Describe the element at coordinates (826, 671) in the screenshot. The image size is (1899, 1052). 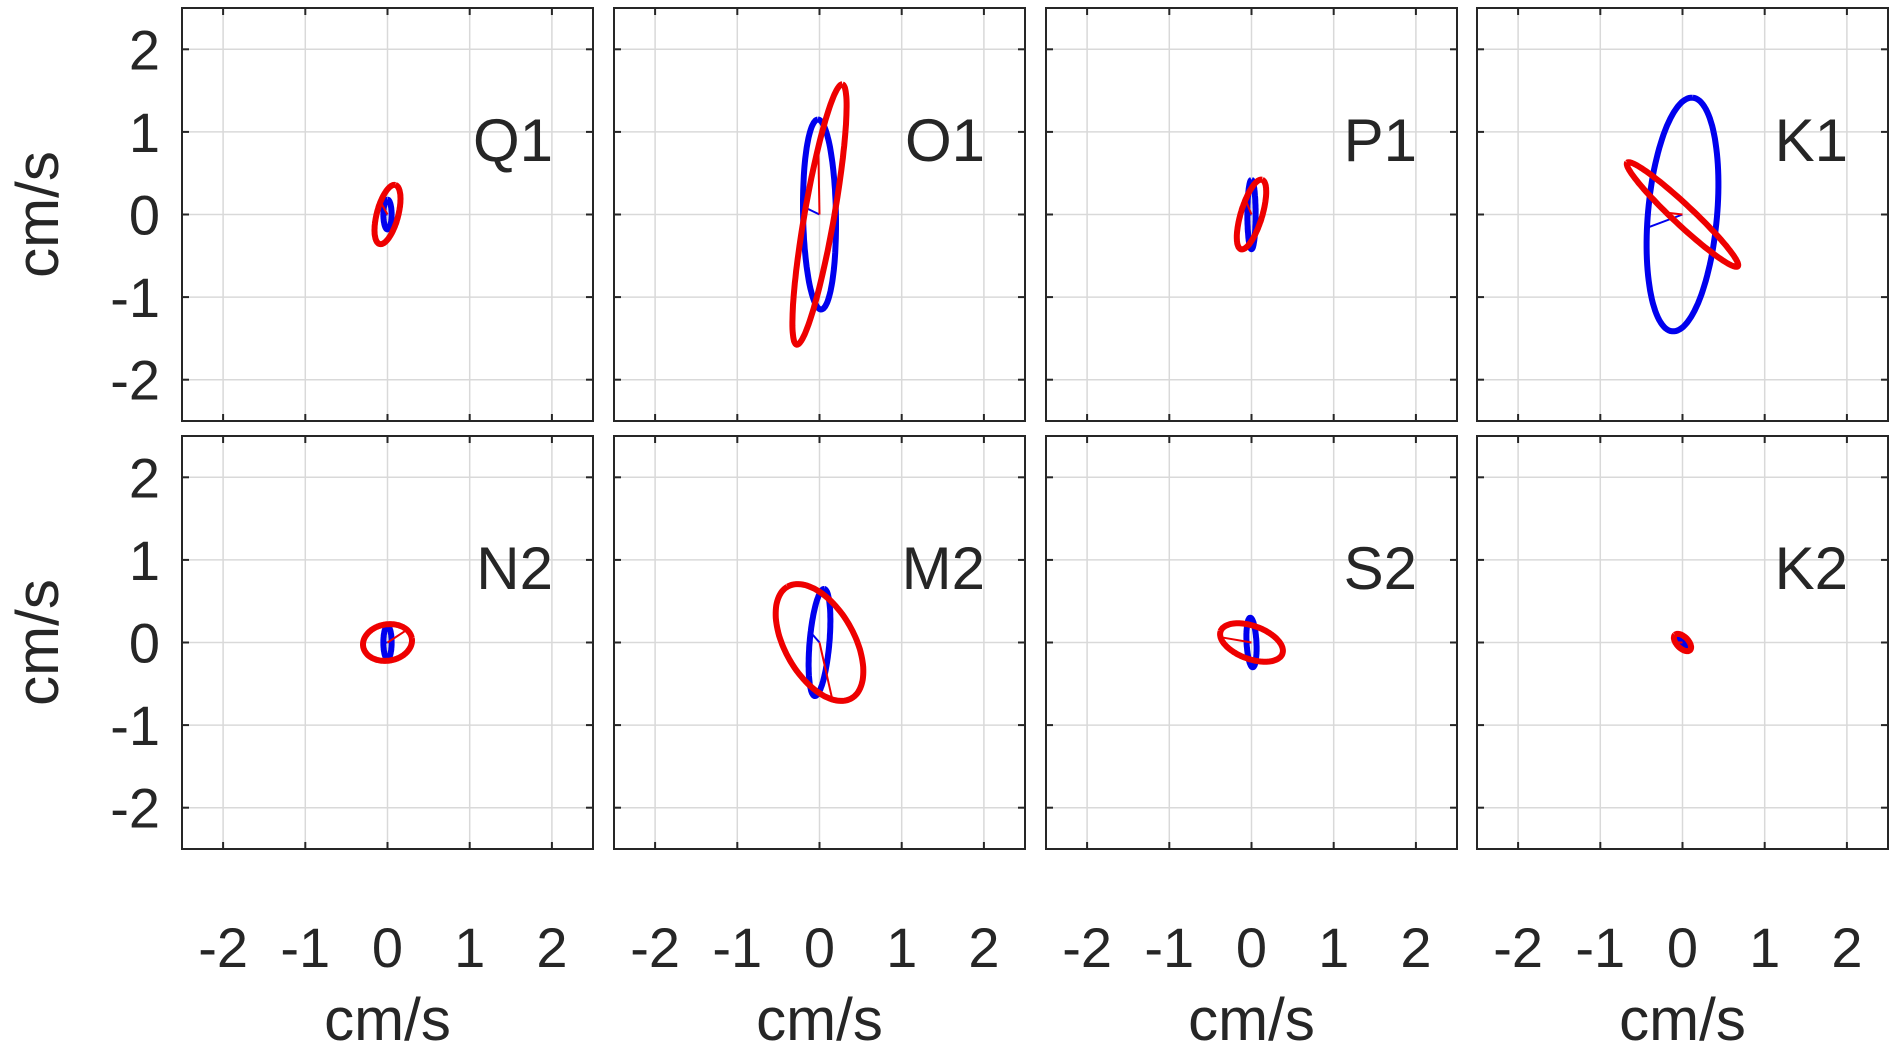
I see `red-phase-line-m2` at that location.